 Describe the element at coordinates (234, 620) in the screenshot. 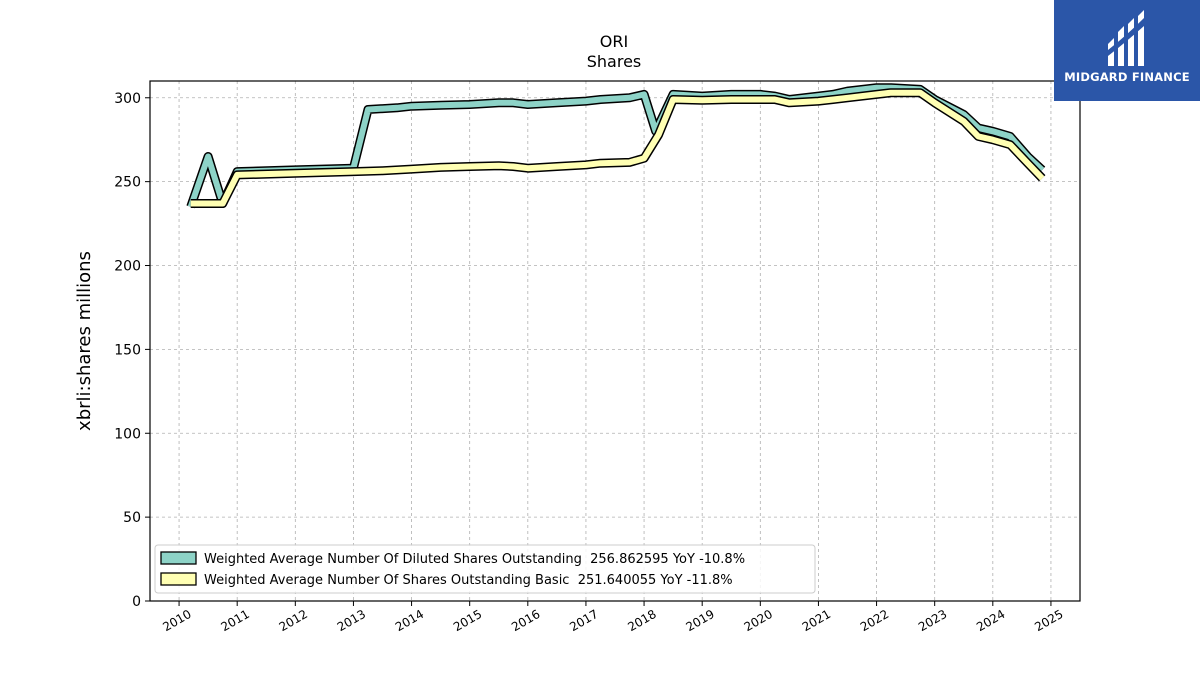

I see `x-tick-label: 2011` at that location.